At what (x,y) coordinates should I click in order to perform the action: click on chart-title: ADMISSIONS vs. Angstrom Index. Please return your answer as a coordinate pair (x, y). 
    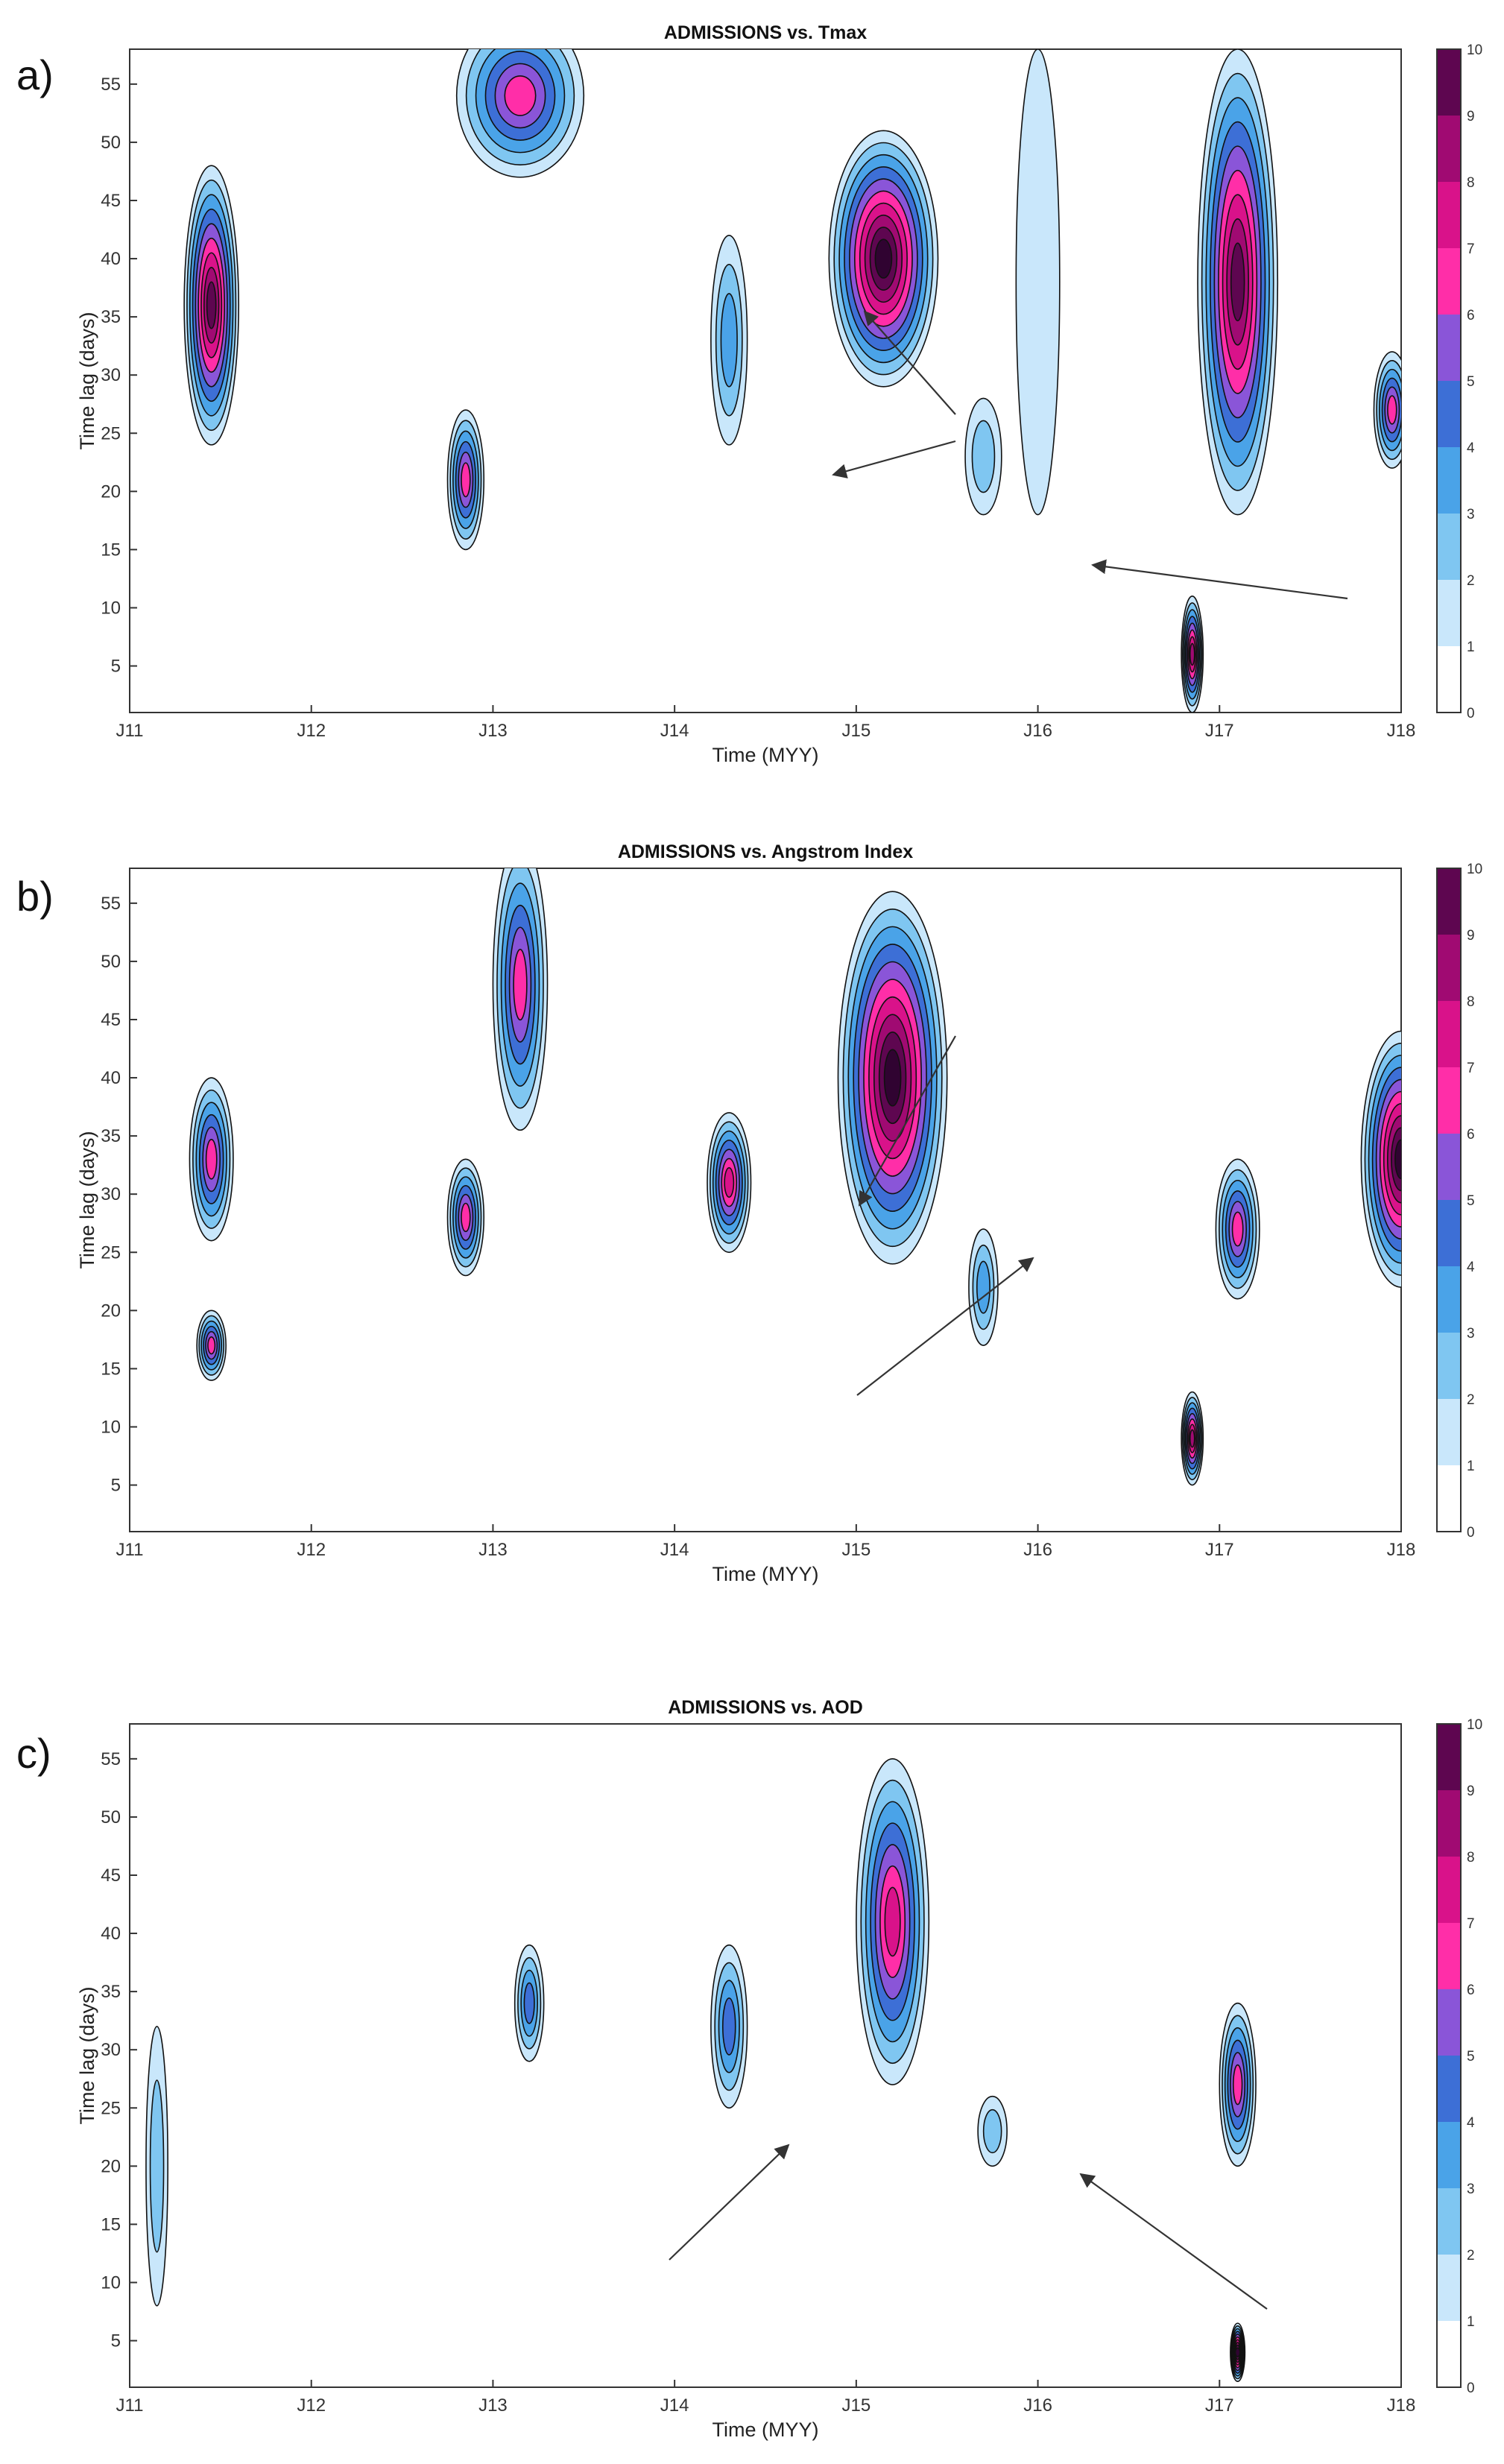
    Looking at the image, I should click on (765, 851).